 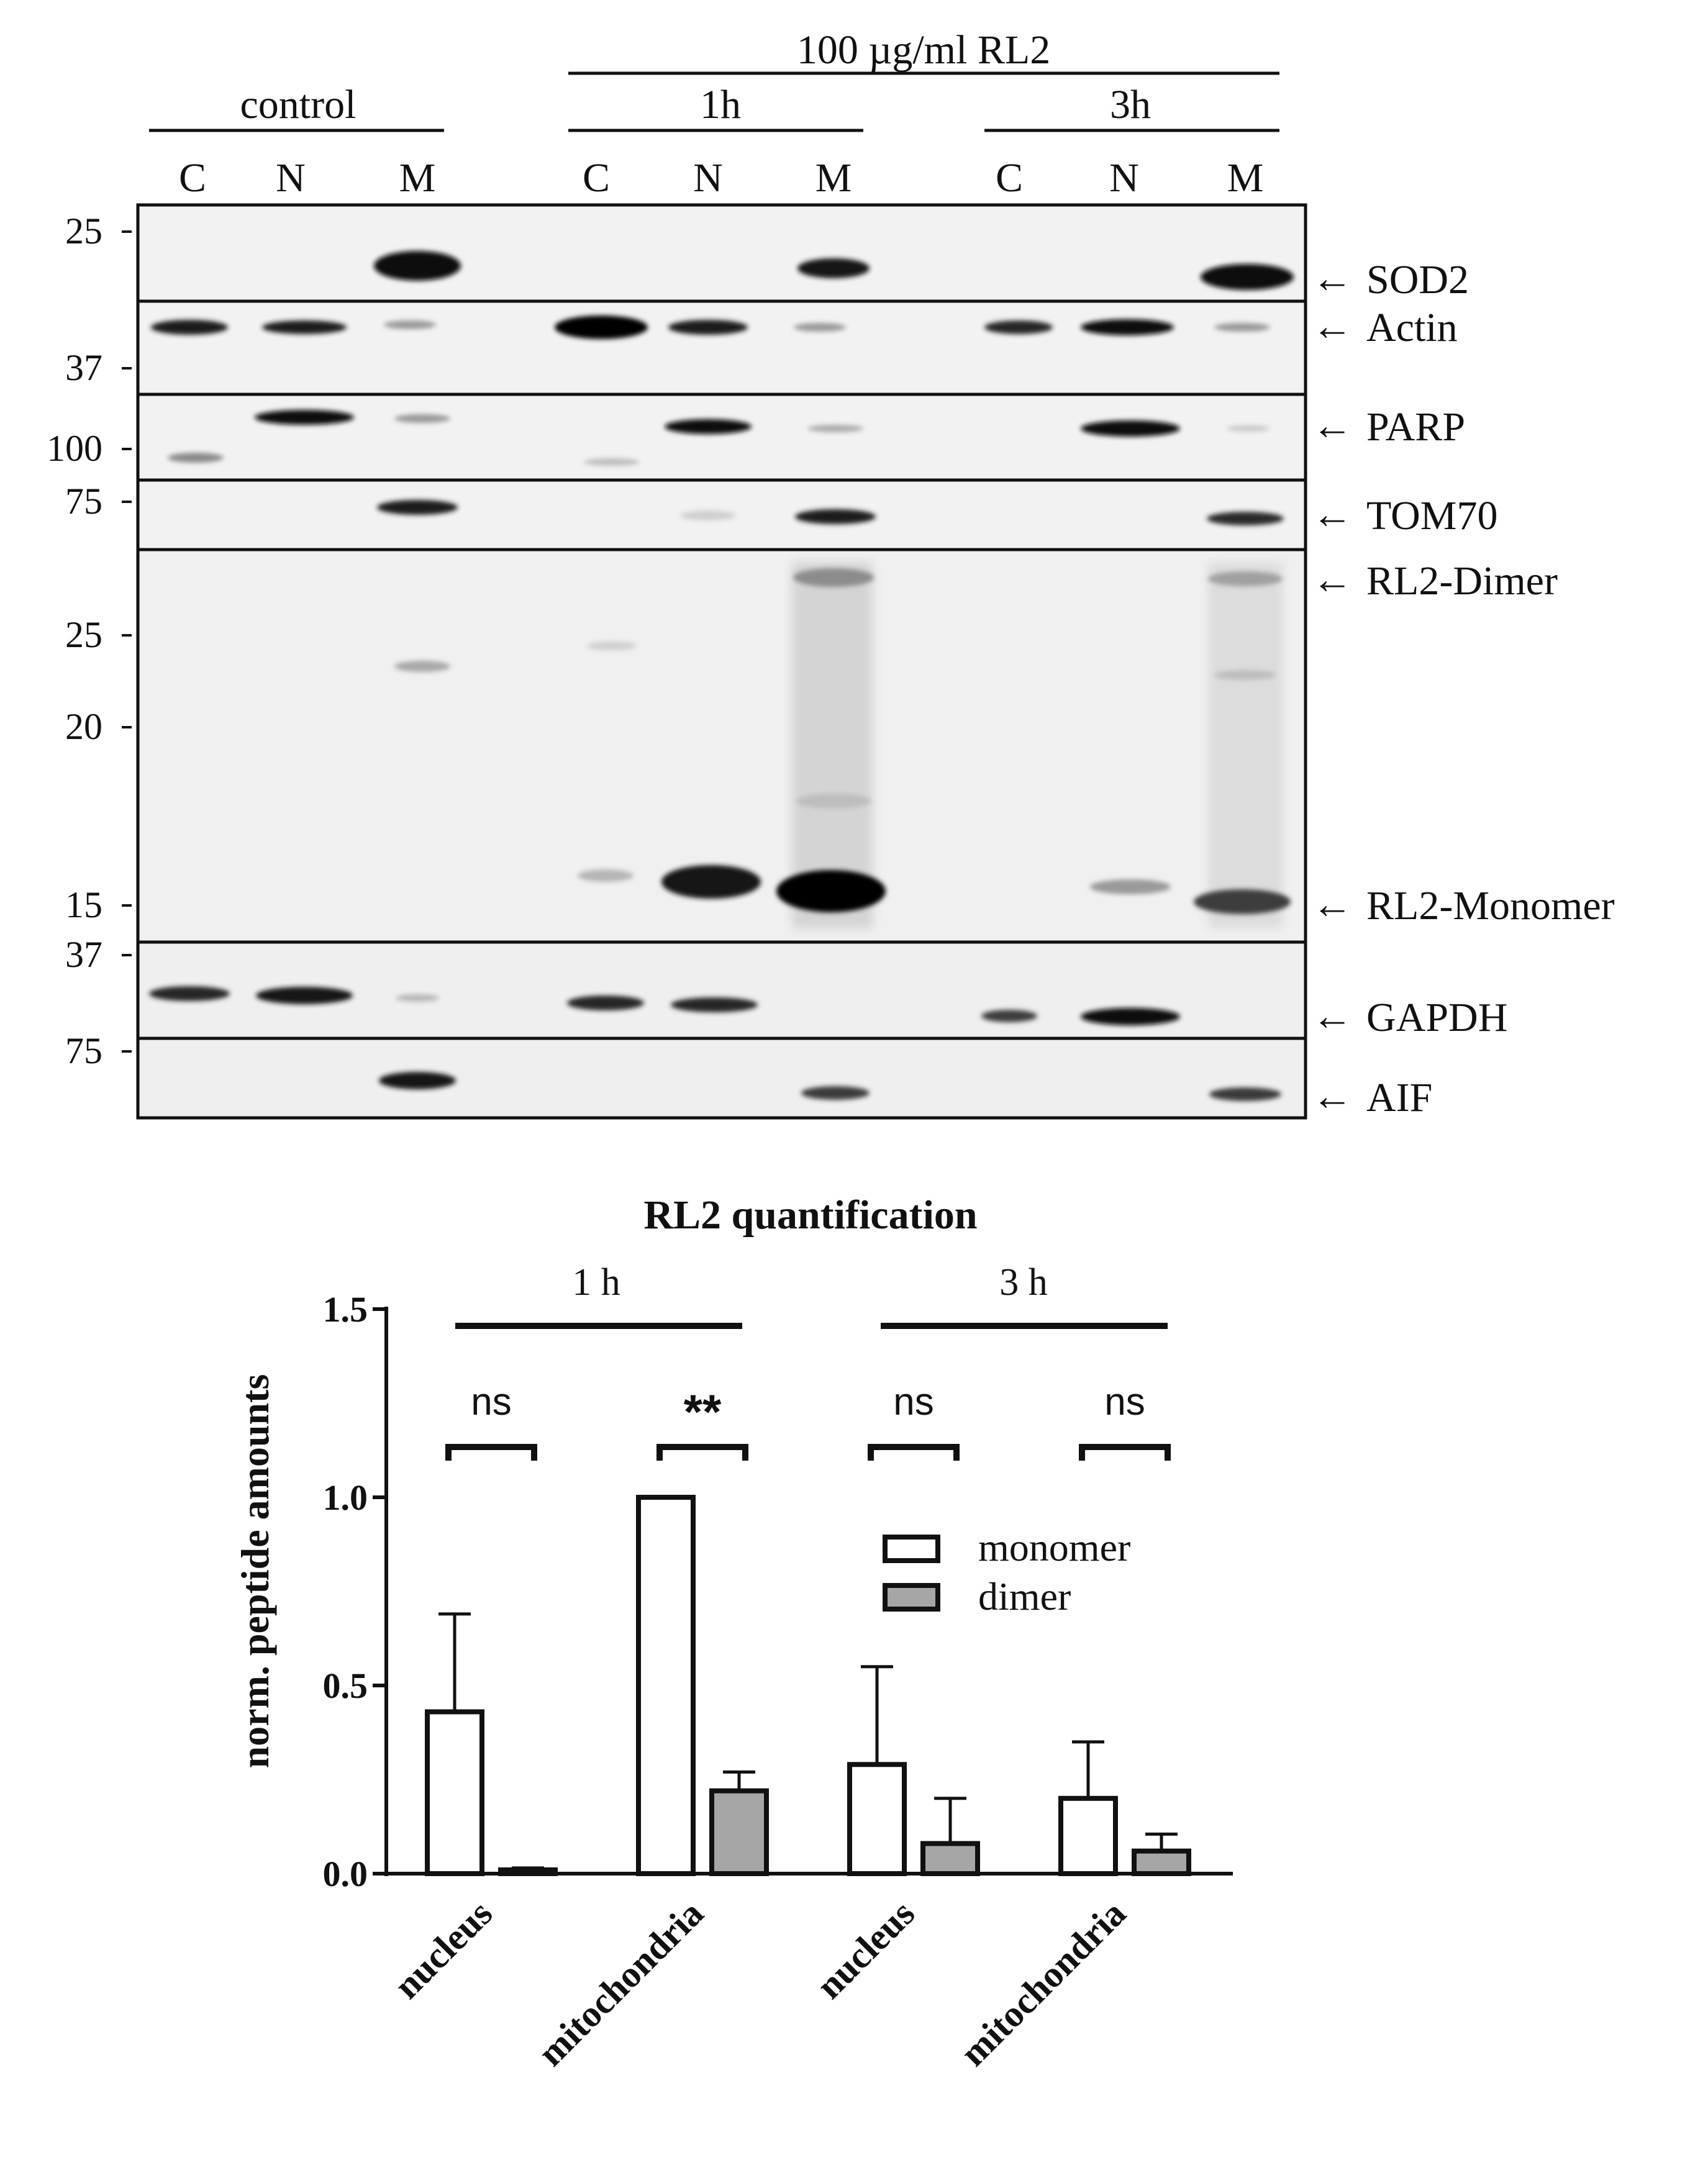 What do you see at coordinates (345, 1686) in the screenshot?
I see `y-tick-label: 0.5` at bounding box center [345, 1686].